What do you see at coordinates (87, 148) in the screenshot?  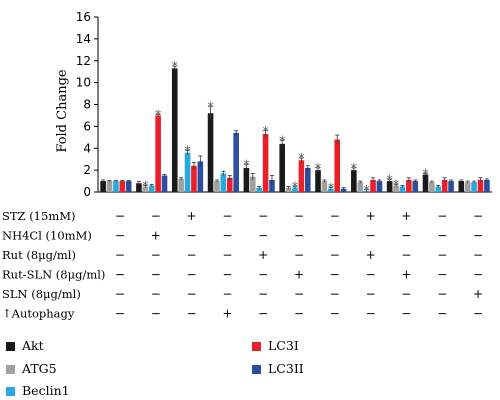 I see `y-tick-label: 4` at bounding box center [87, 148].